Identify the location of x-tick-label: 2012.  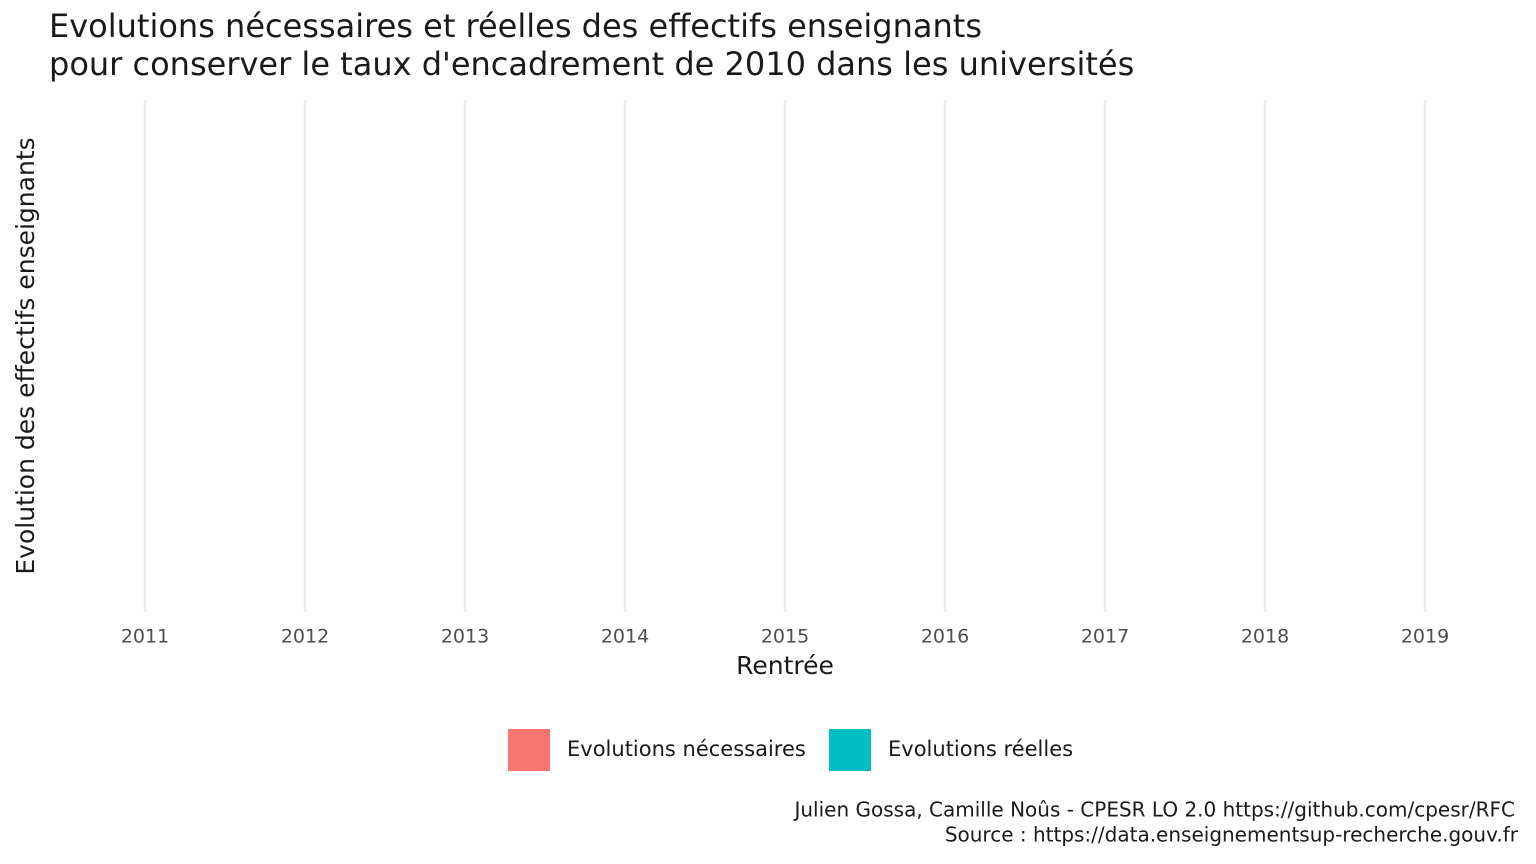
(305, 637).